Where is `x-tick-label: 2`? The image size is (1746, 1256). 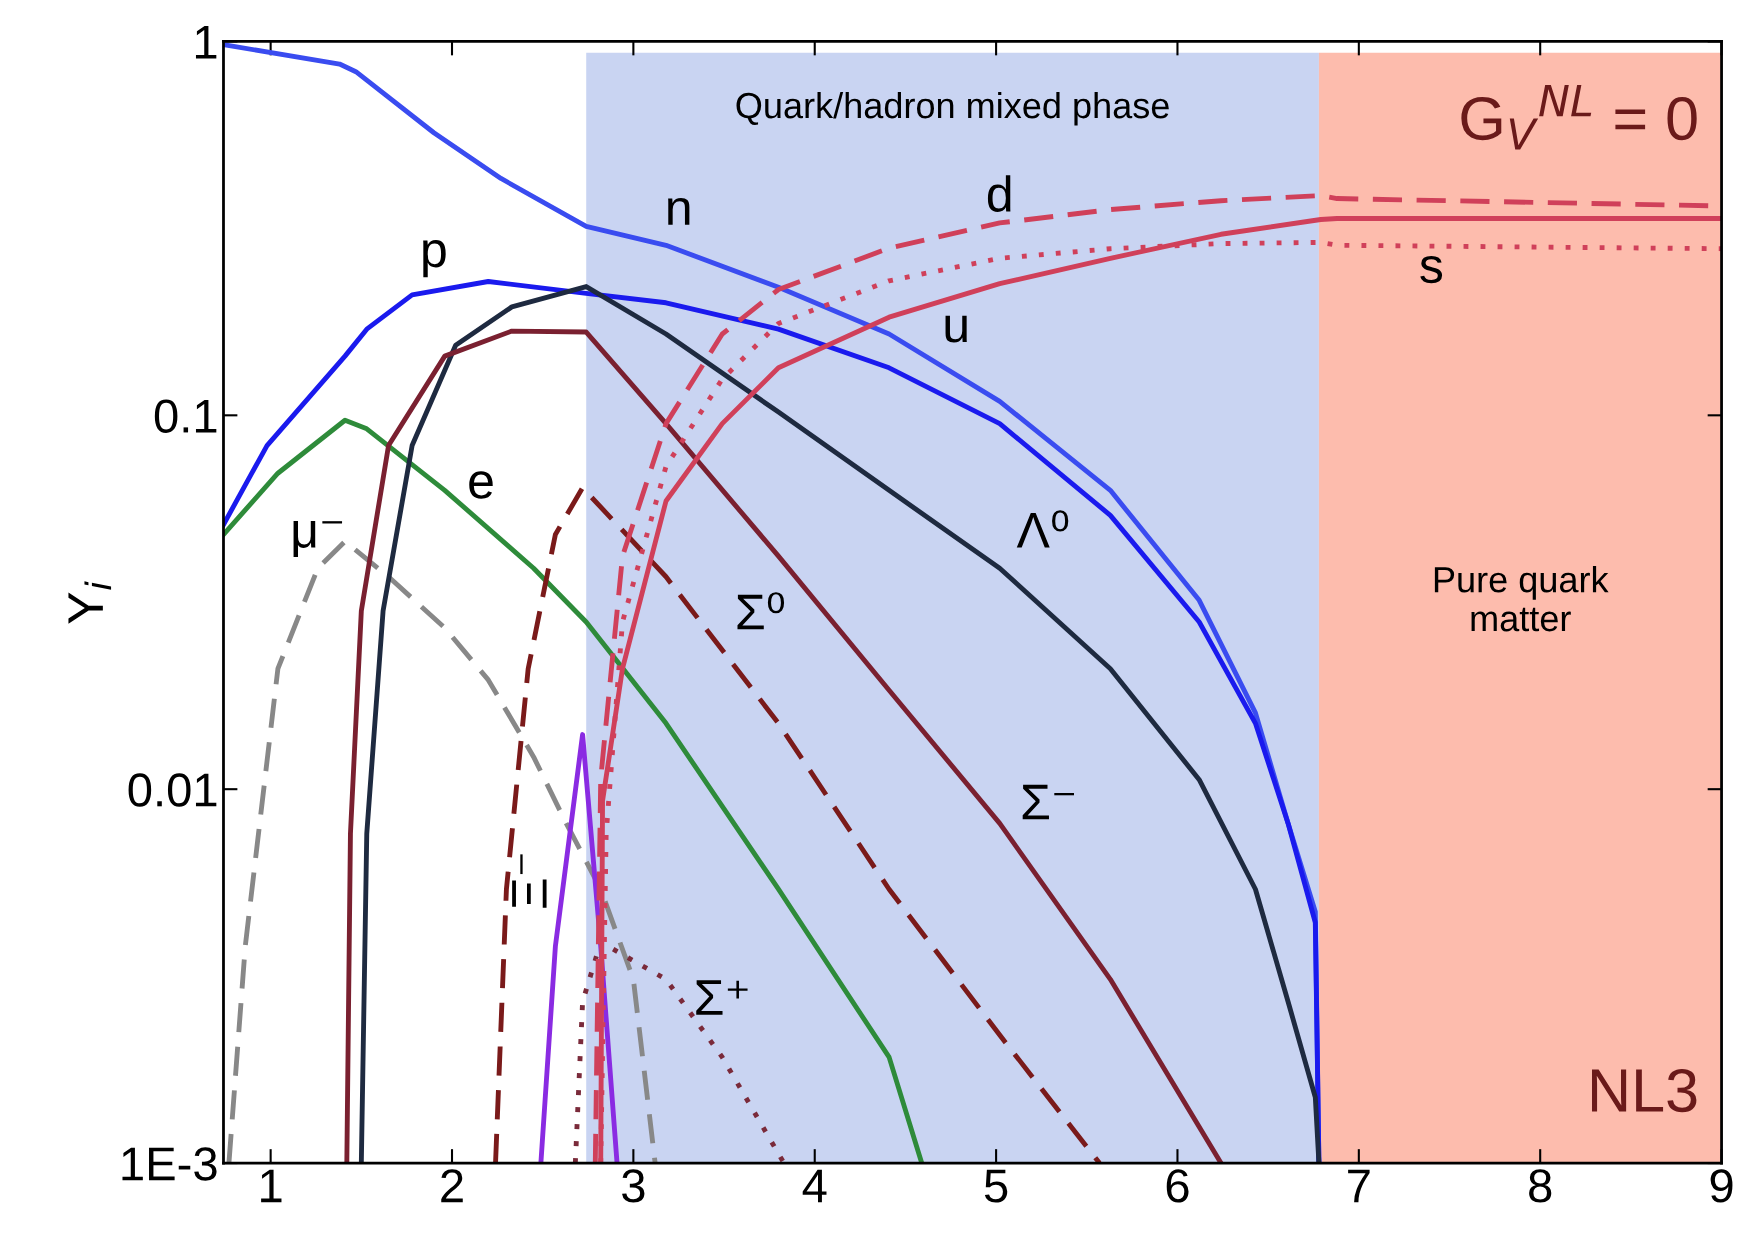
x-tick-label: 2 is located at coordinates (452, 1186).